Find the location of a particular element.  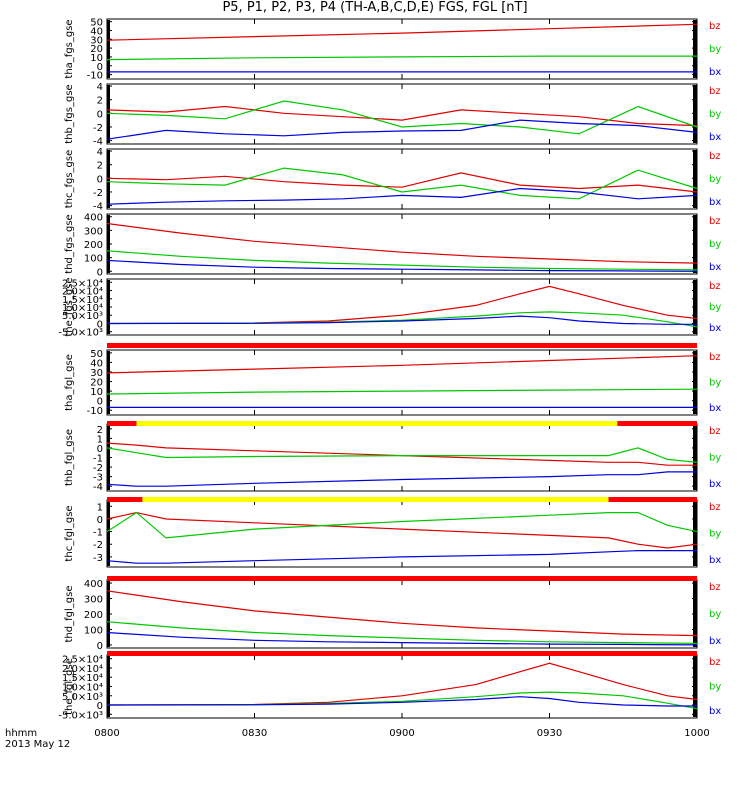

x-tick-label: 1000 is located at coordinates (696, 733).